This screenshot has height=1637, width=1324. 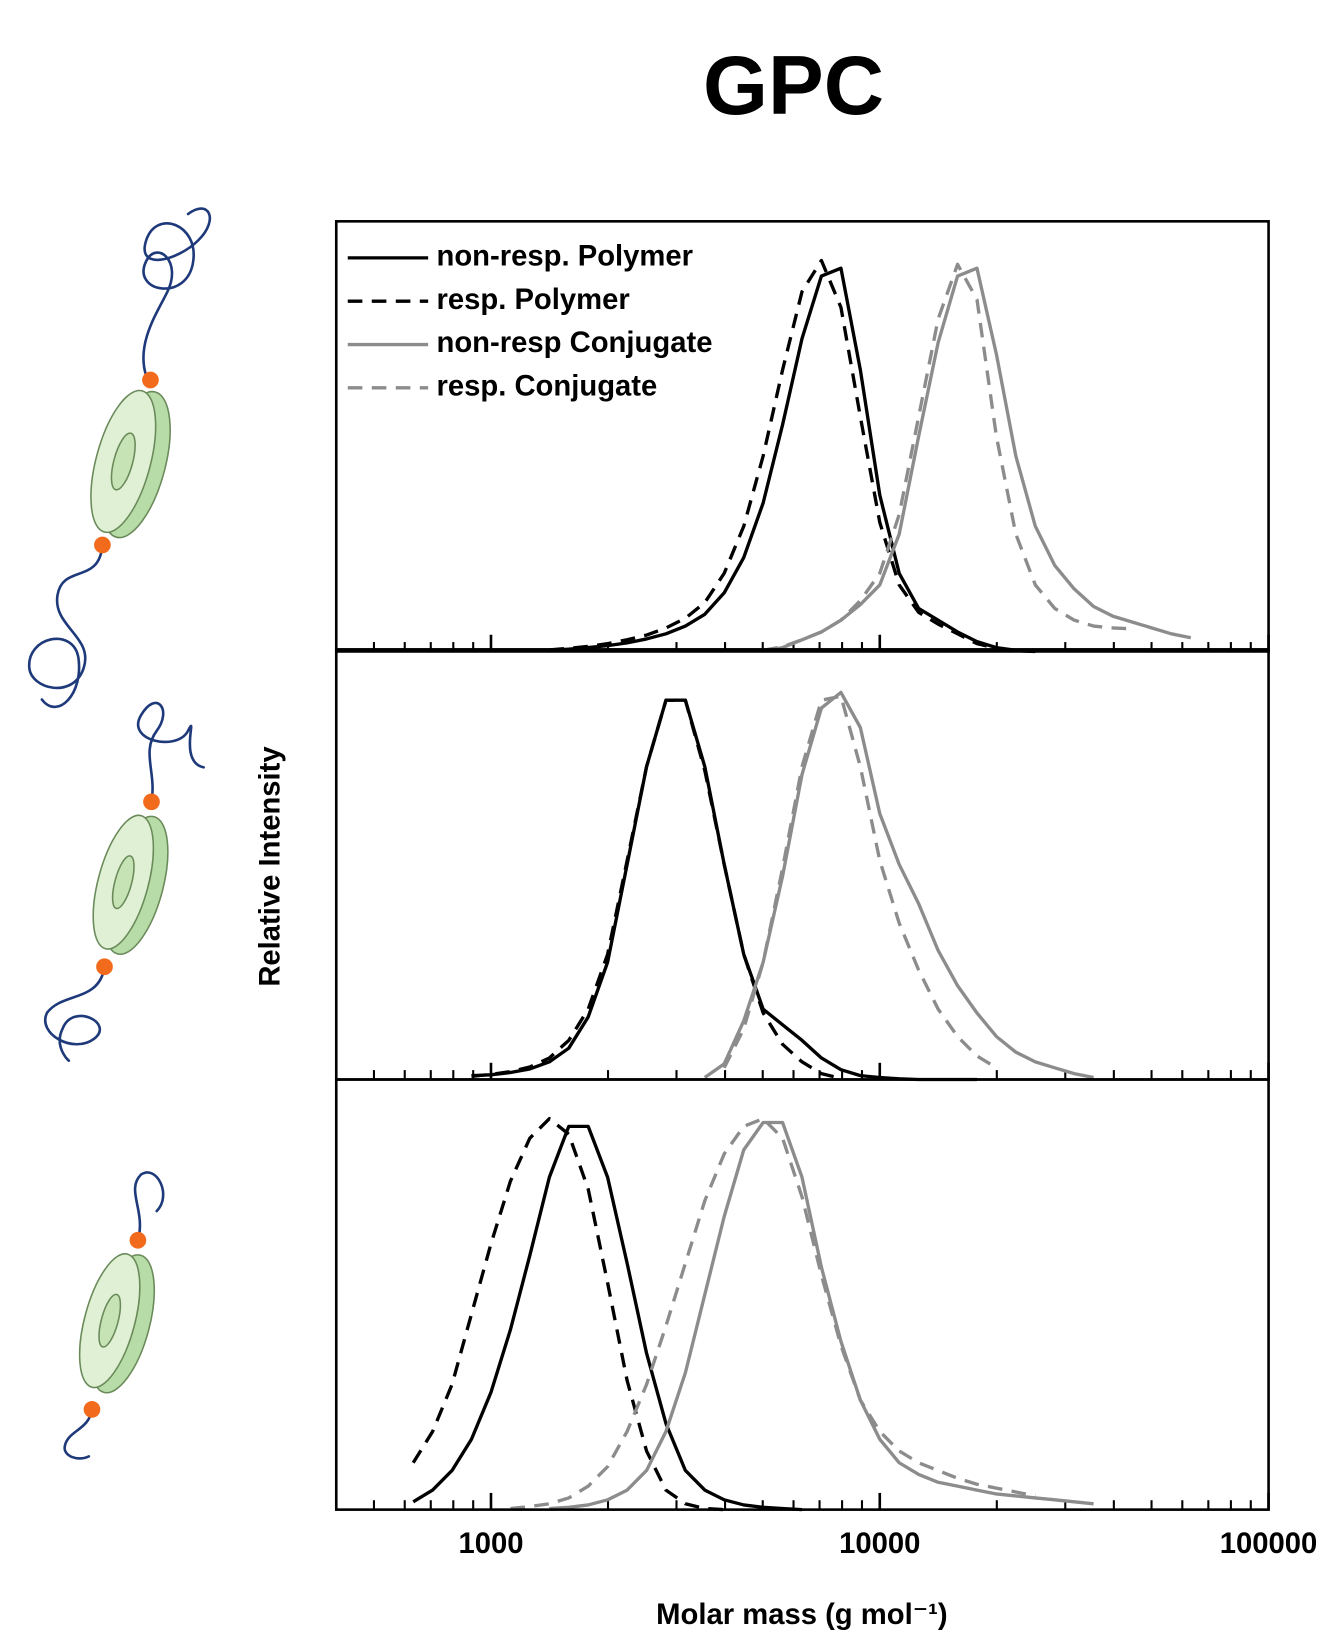 What do you see at coordinates (879, 1544) in the screenshot?
I see `x-tick-label: 10000` at bounding box center [879, 1544].